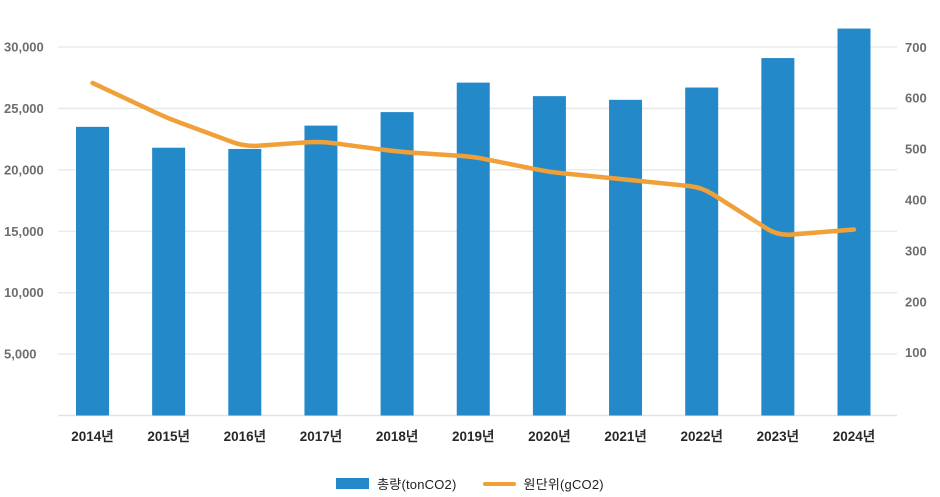 The image size is (940, 497). I want to click on bar-2015년, so click(169, 281).